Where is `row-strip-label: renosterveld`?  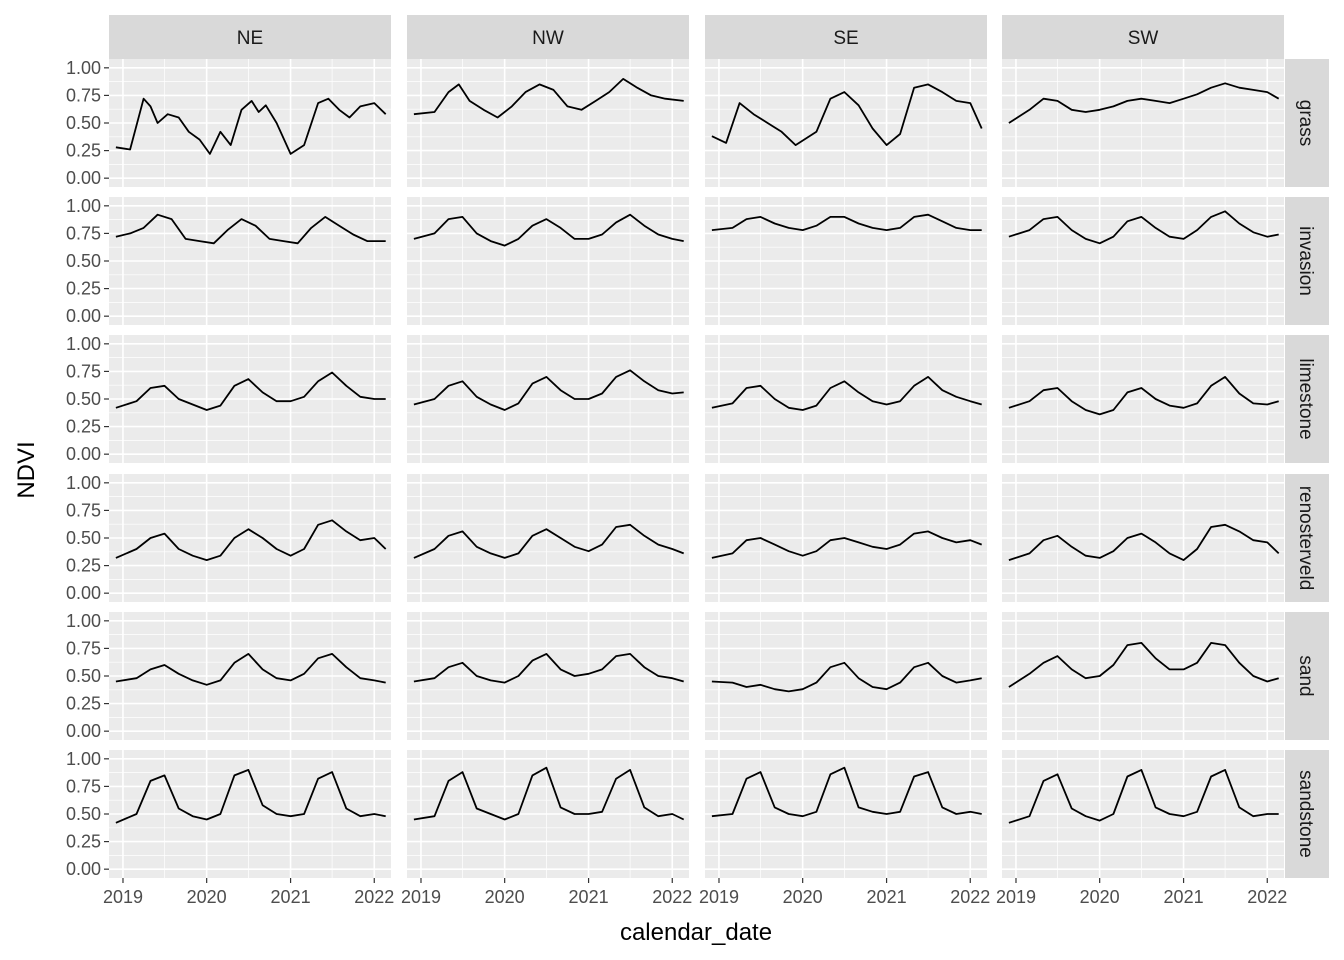 row-strip-label: renosterveld is located at coordinates (1305, 538).